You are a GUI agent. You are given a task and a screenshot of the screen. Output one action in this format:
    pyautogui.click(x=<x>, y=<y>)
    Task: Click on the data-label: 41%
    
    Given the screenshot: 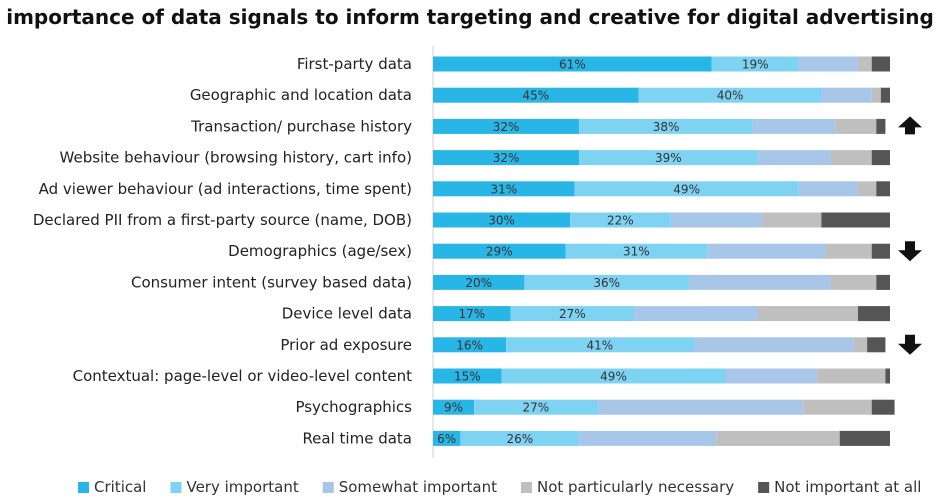 What is the action you would take?
    pyautogui.click(x=599, y=345)
    